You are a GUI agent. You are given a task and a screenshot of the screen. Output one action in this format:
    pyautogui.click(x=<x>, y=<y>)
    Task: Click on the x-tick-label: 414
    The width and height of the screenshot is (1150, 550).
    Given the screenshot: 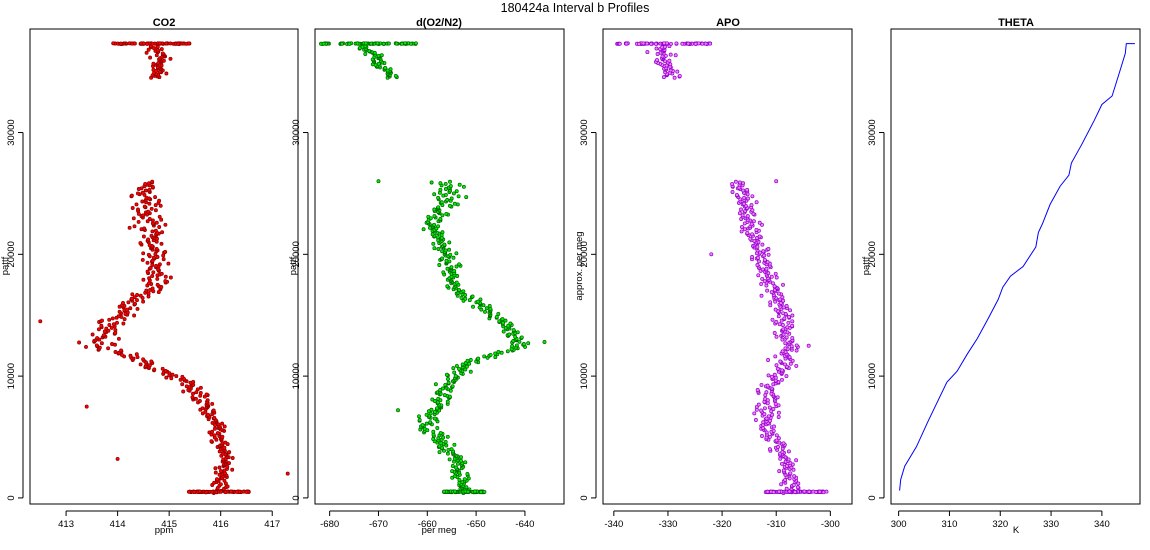 What is the action you would take?
    pyautogui.click(x=118, y=524)
    